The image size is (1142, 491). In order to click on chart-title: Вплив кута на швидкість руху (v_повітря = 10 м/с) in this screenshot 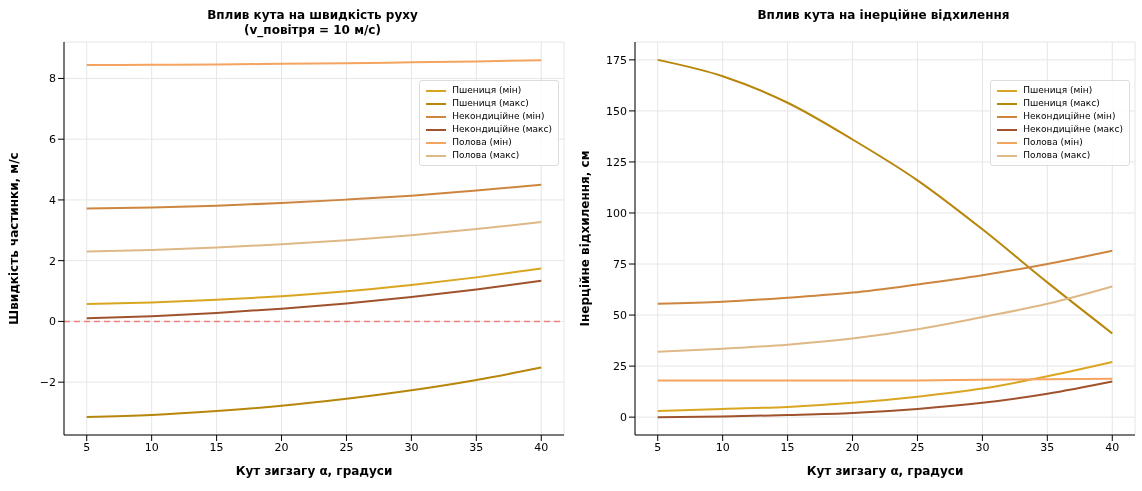, I will do `click(312, 23)`.